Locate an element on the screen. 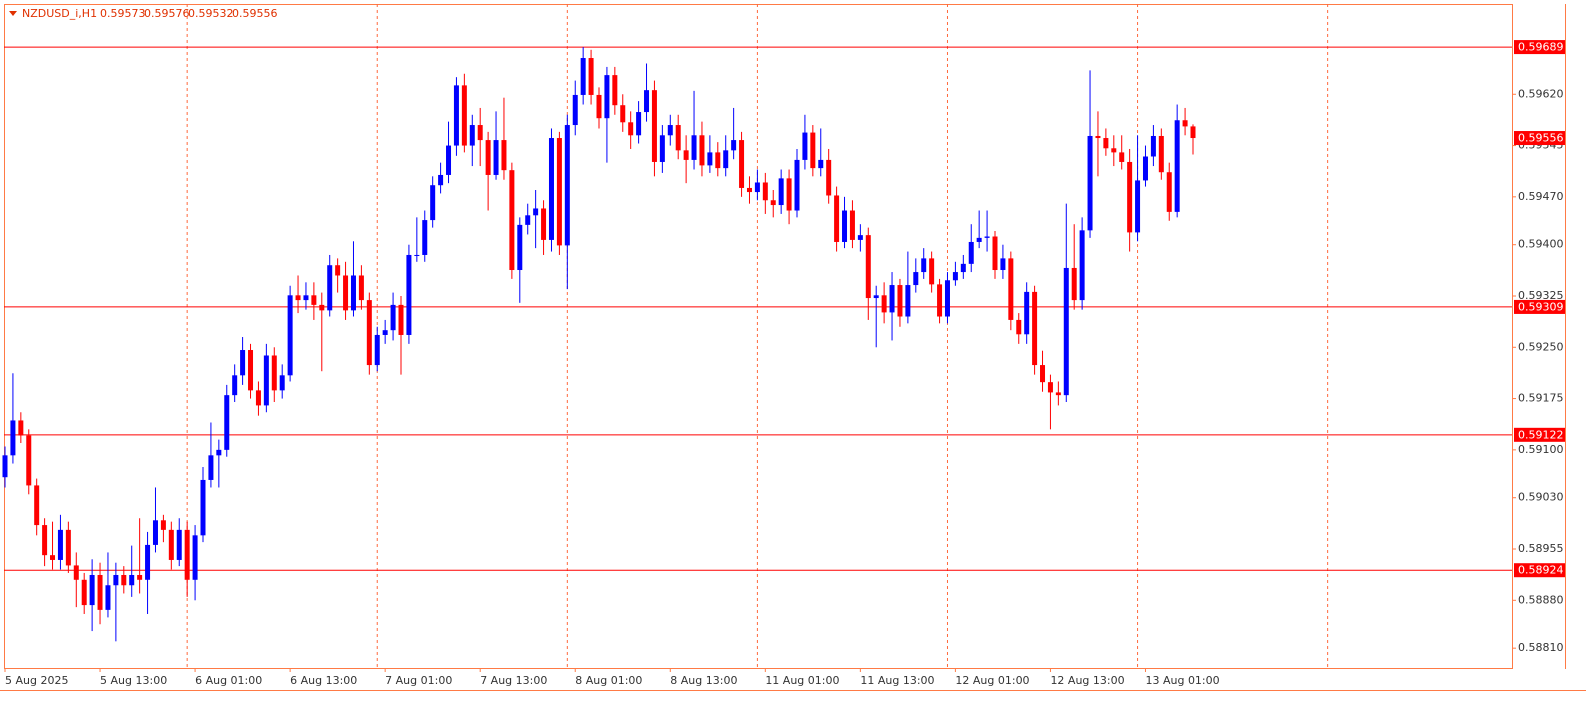 The image size is (1586, 707). ohlc-value: 0.59556 is located at coordinates (255, 13).